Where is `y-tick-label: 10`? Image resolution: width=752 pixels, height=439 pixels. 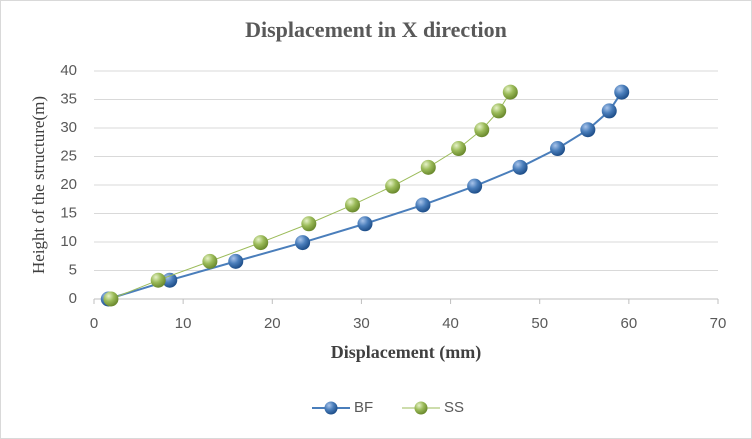
y-tick-label: 10 is located at coordinates (68, 241).